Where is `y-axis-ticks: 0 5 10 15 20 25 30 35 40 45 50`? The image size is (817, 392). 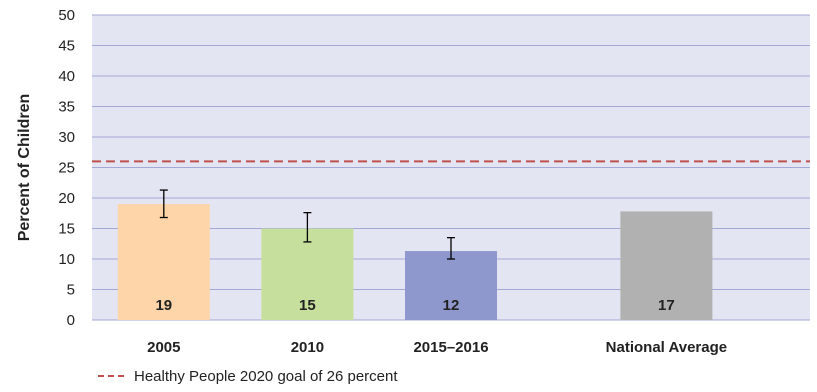 y-axis-ticks: 0 5 10 15 20 25 30 35 40 45 50 is located at coordinates (66, 168).